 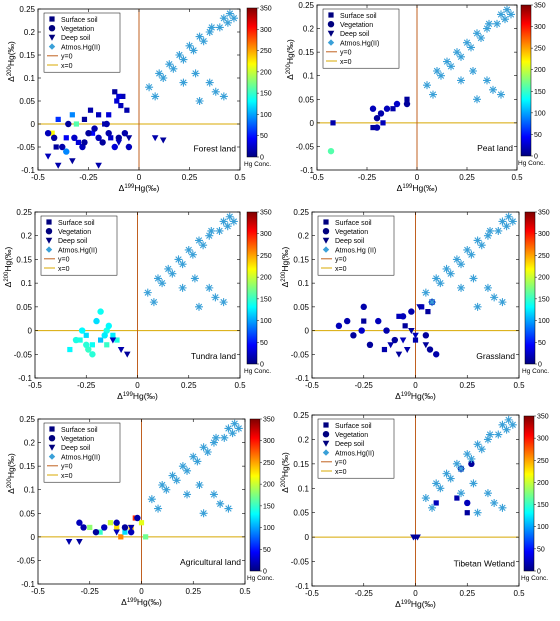 What do you see at coordinates (541, 549) in the screenshot?
I see `colorbar-tick-label: 50` at bounding box center [541, 549].